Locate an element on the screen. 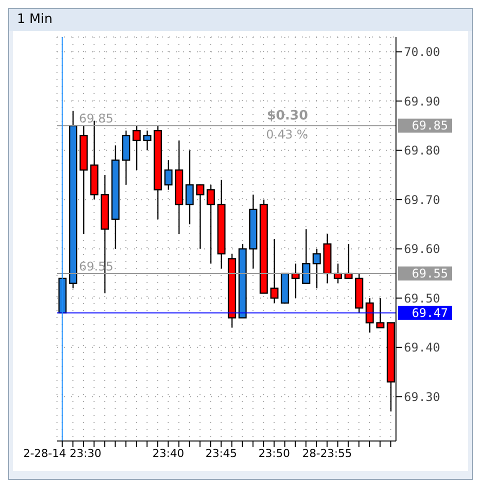  ref-line-label: 69.85 is located at coordinates (430, 125).